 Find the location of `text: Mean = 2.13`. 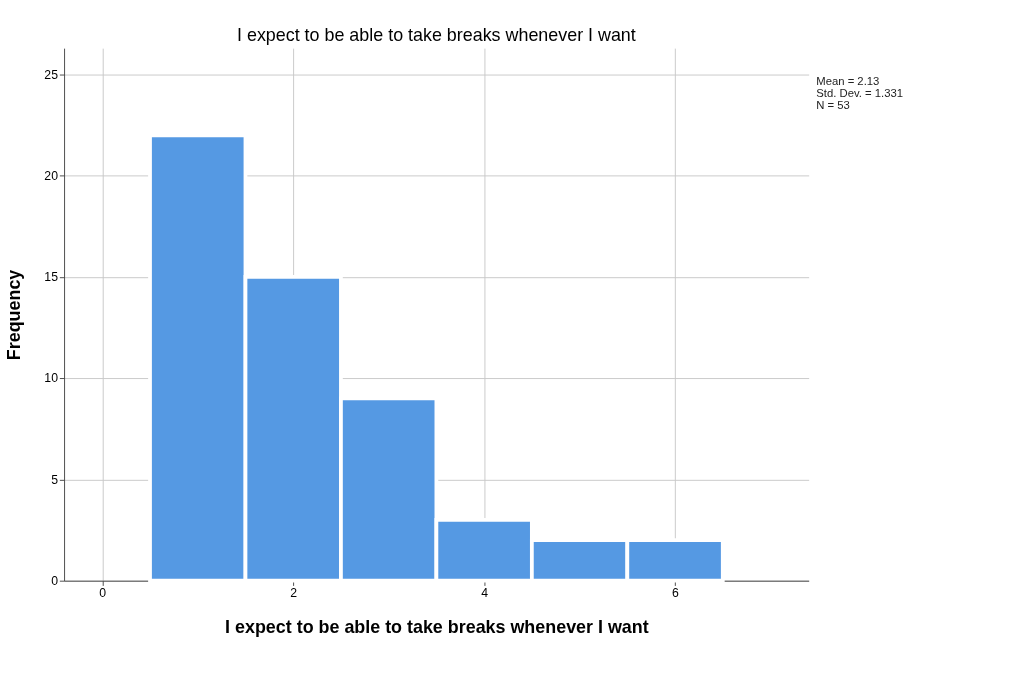

text: Mean = 2.13 is located at coordinates (848, 80).